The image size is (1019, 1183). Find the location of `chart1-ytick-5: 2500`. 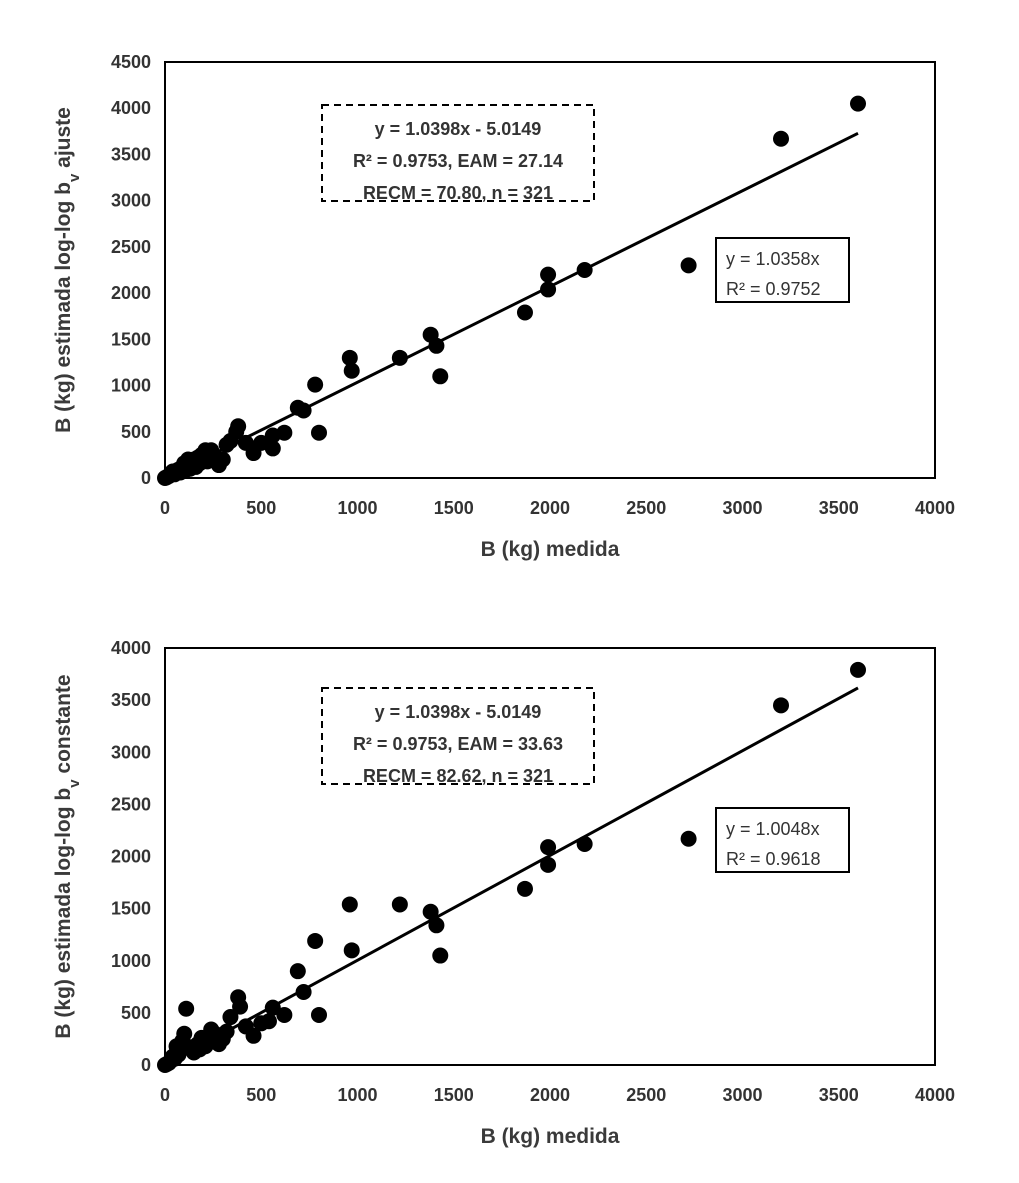

chart1-ytick-5: 2500 is located at coordinates (131, 247).